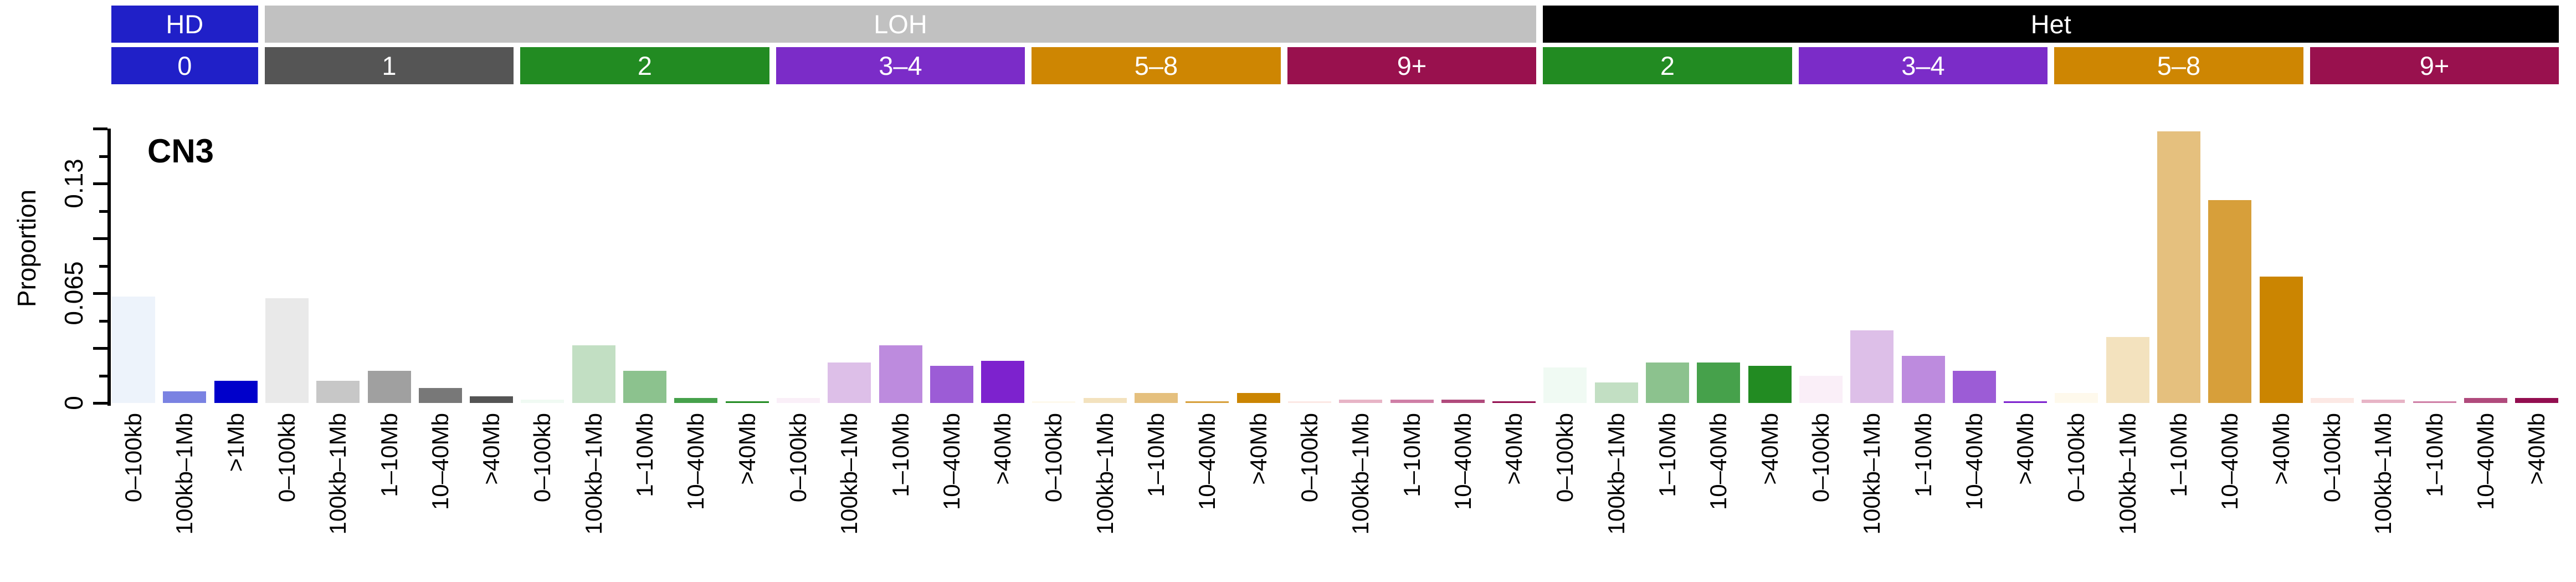 Image resolution: width=2576 pixels, height=582 pixels. I want to click on y-tick-label: 0, so click(73, 403).